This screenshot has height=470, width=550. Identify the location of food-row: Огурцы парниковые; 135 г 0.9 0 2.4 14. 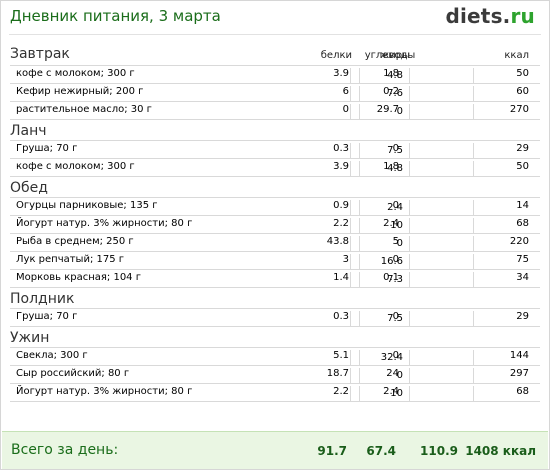
(275, 206).